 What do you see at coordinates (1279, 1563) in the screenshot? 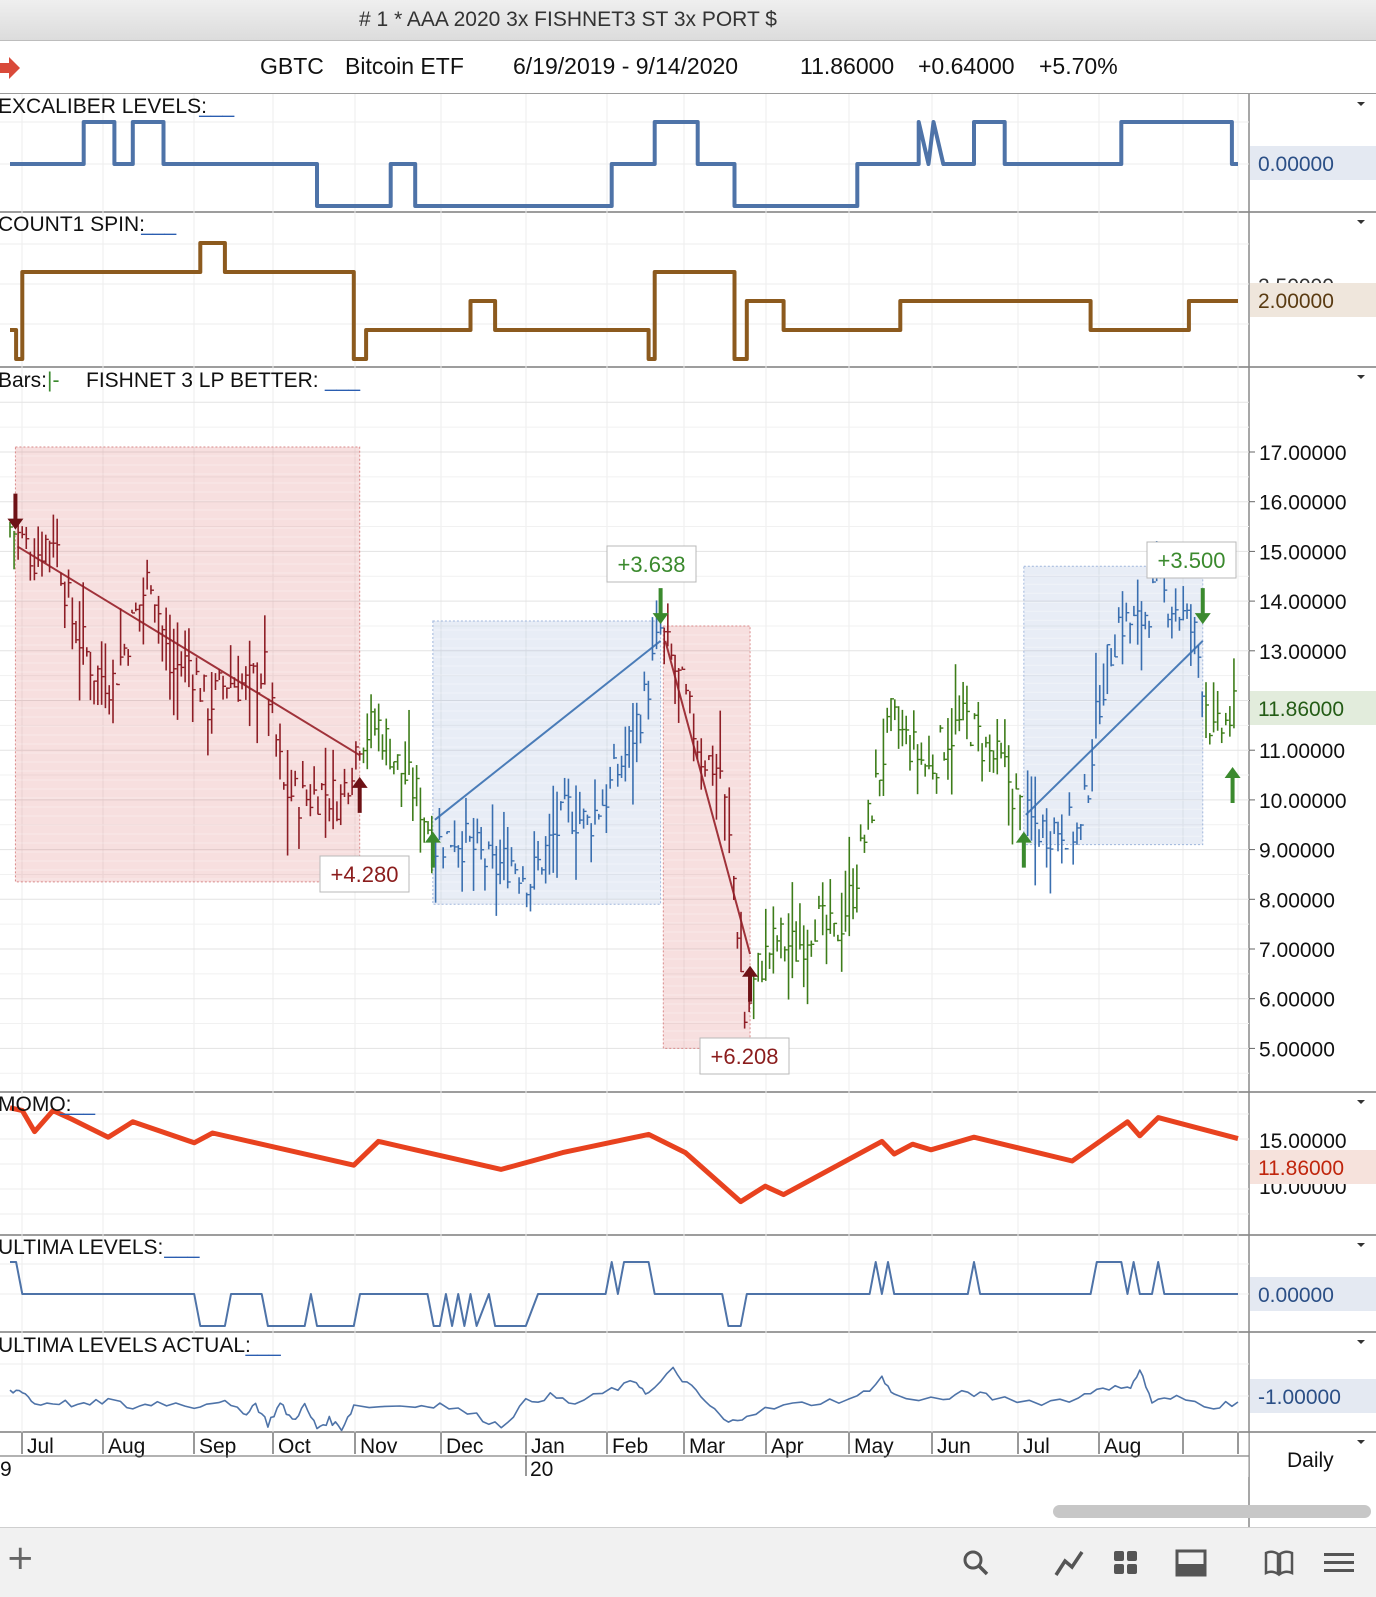
I see `book-icon` at bounding box center [1279, 1563].